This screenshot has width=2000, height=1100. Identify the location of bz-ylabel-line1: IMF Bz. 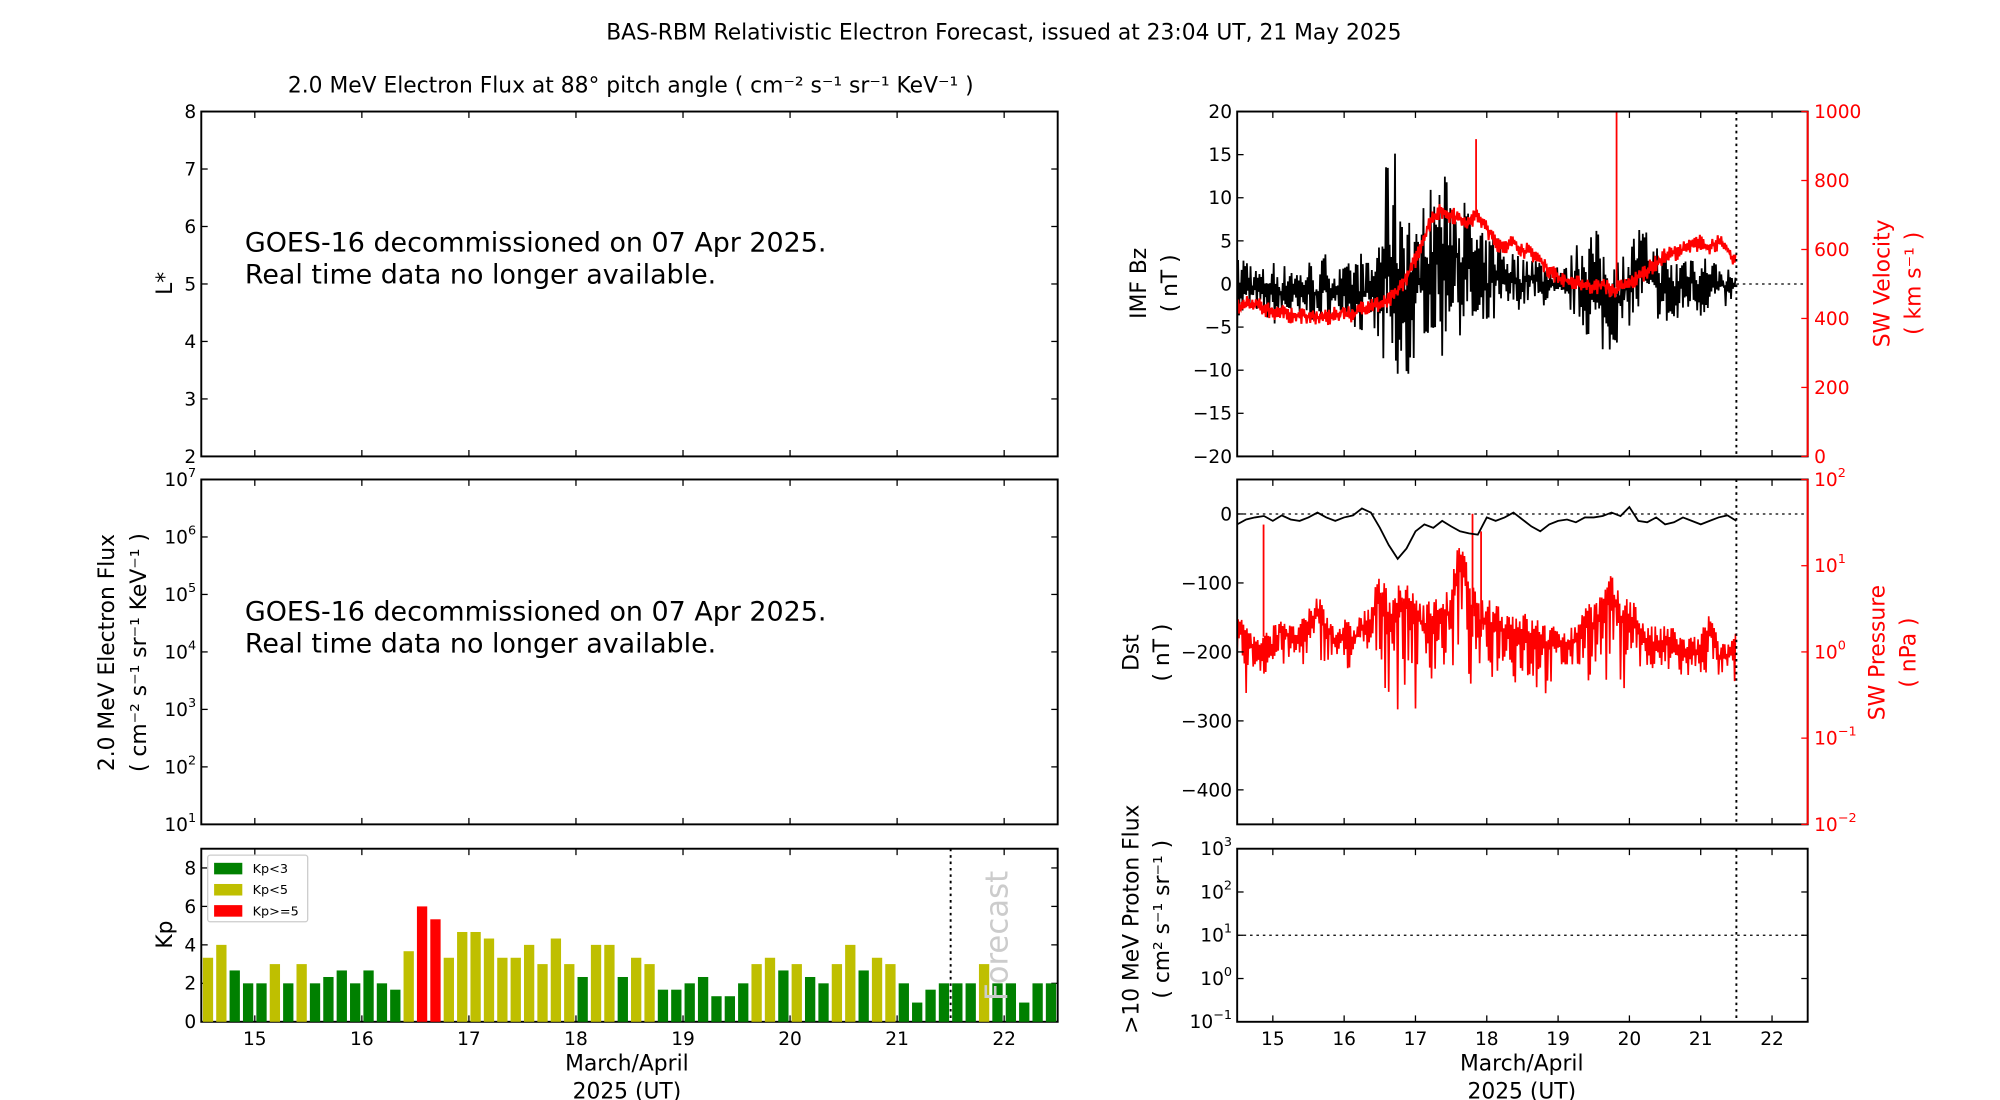
(1139, 283).